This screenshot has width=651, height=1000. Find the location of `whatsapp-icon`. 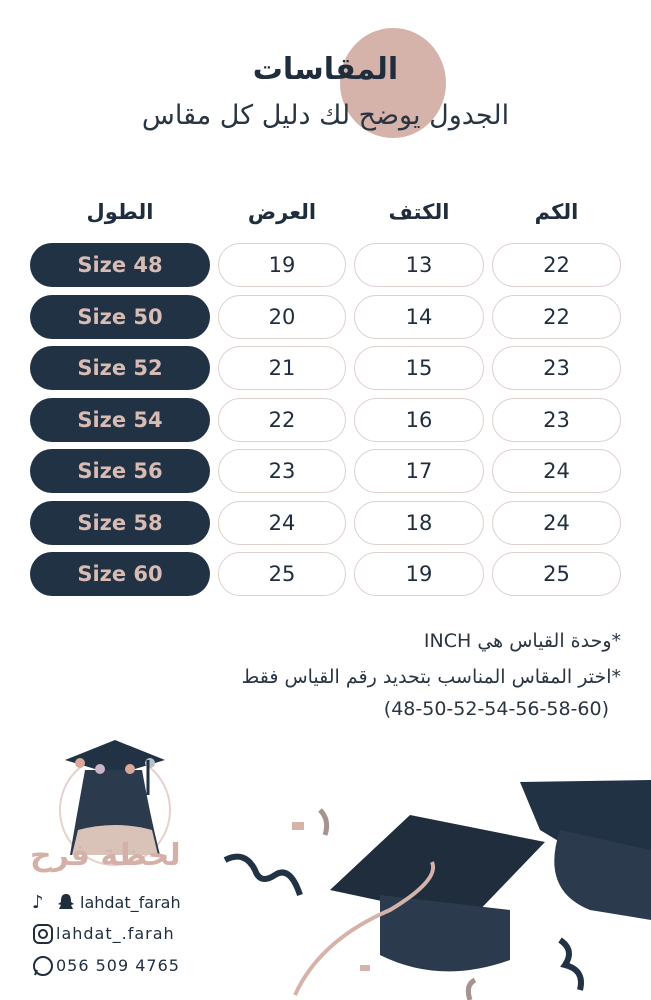

whatsapp-icon is located at coordinates (42, 965).